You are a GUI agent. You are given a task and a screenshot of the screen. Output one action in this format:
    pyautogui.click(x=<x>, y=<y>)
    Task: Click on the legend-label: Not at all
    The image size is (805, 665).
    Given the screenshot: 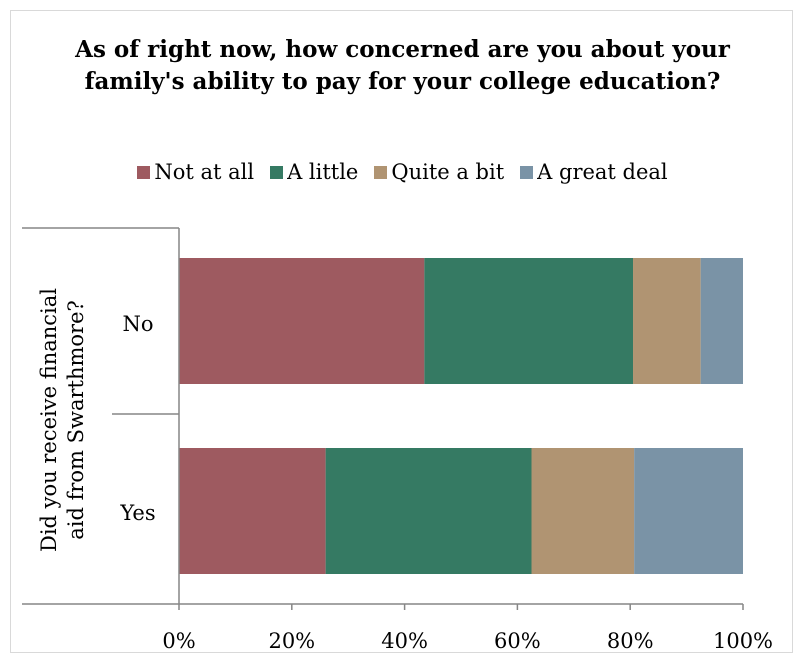 What is the action you would take?
    pyautogui.click(x=204, y=172)
    